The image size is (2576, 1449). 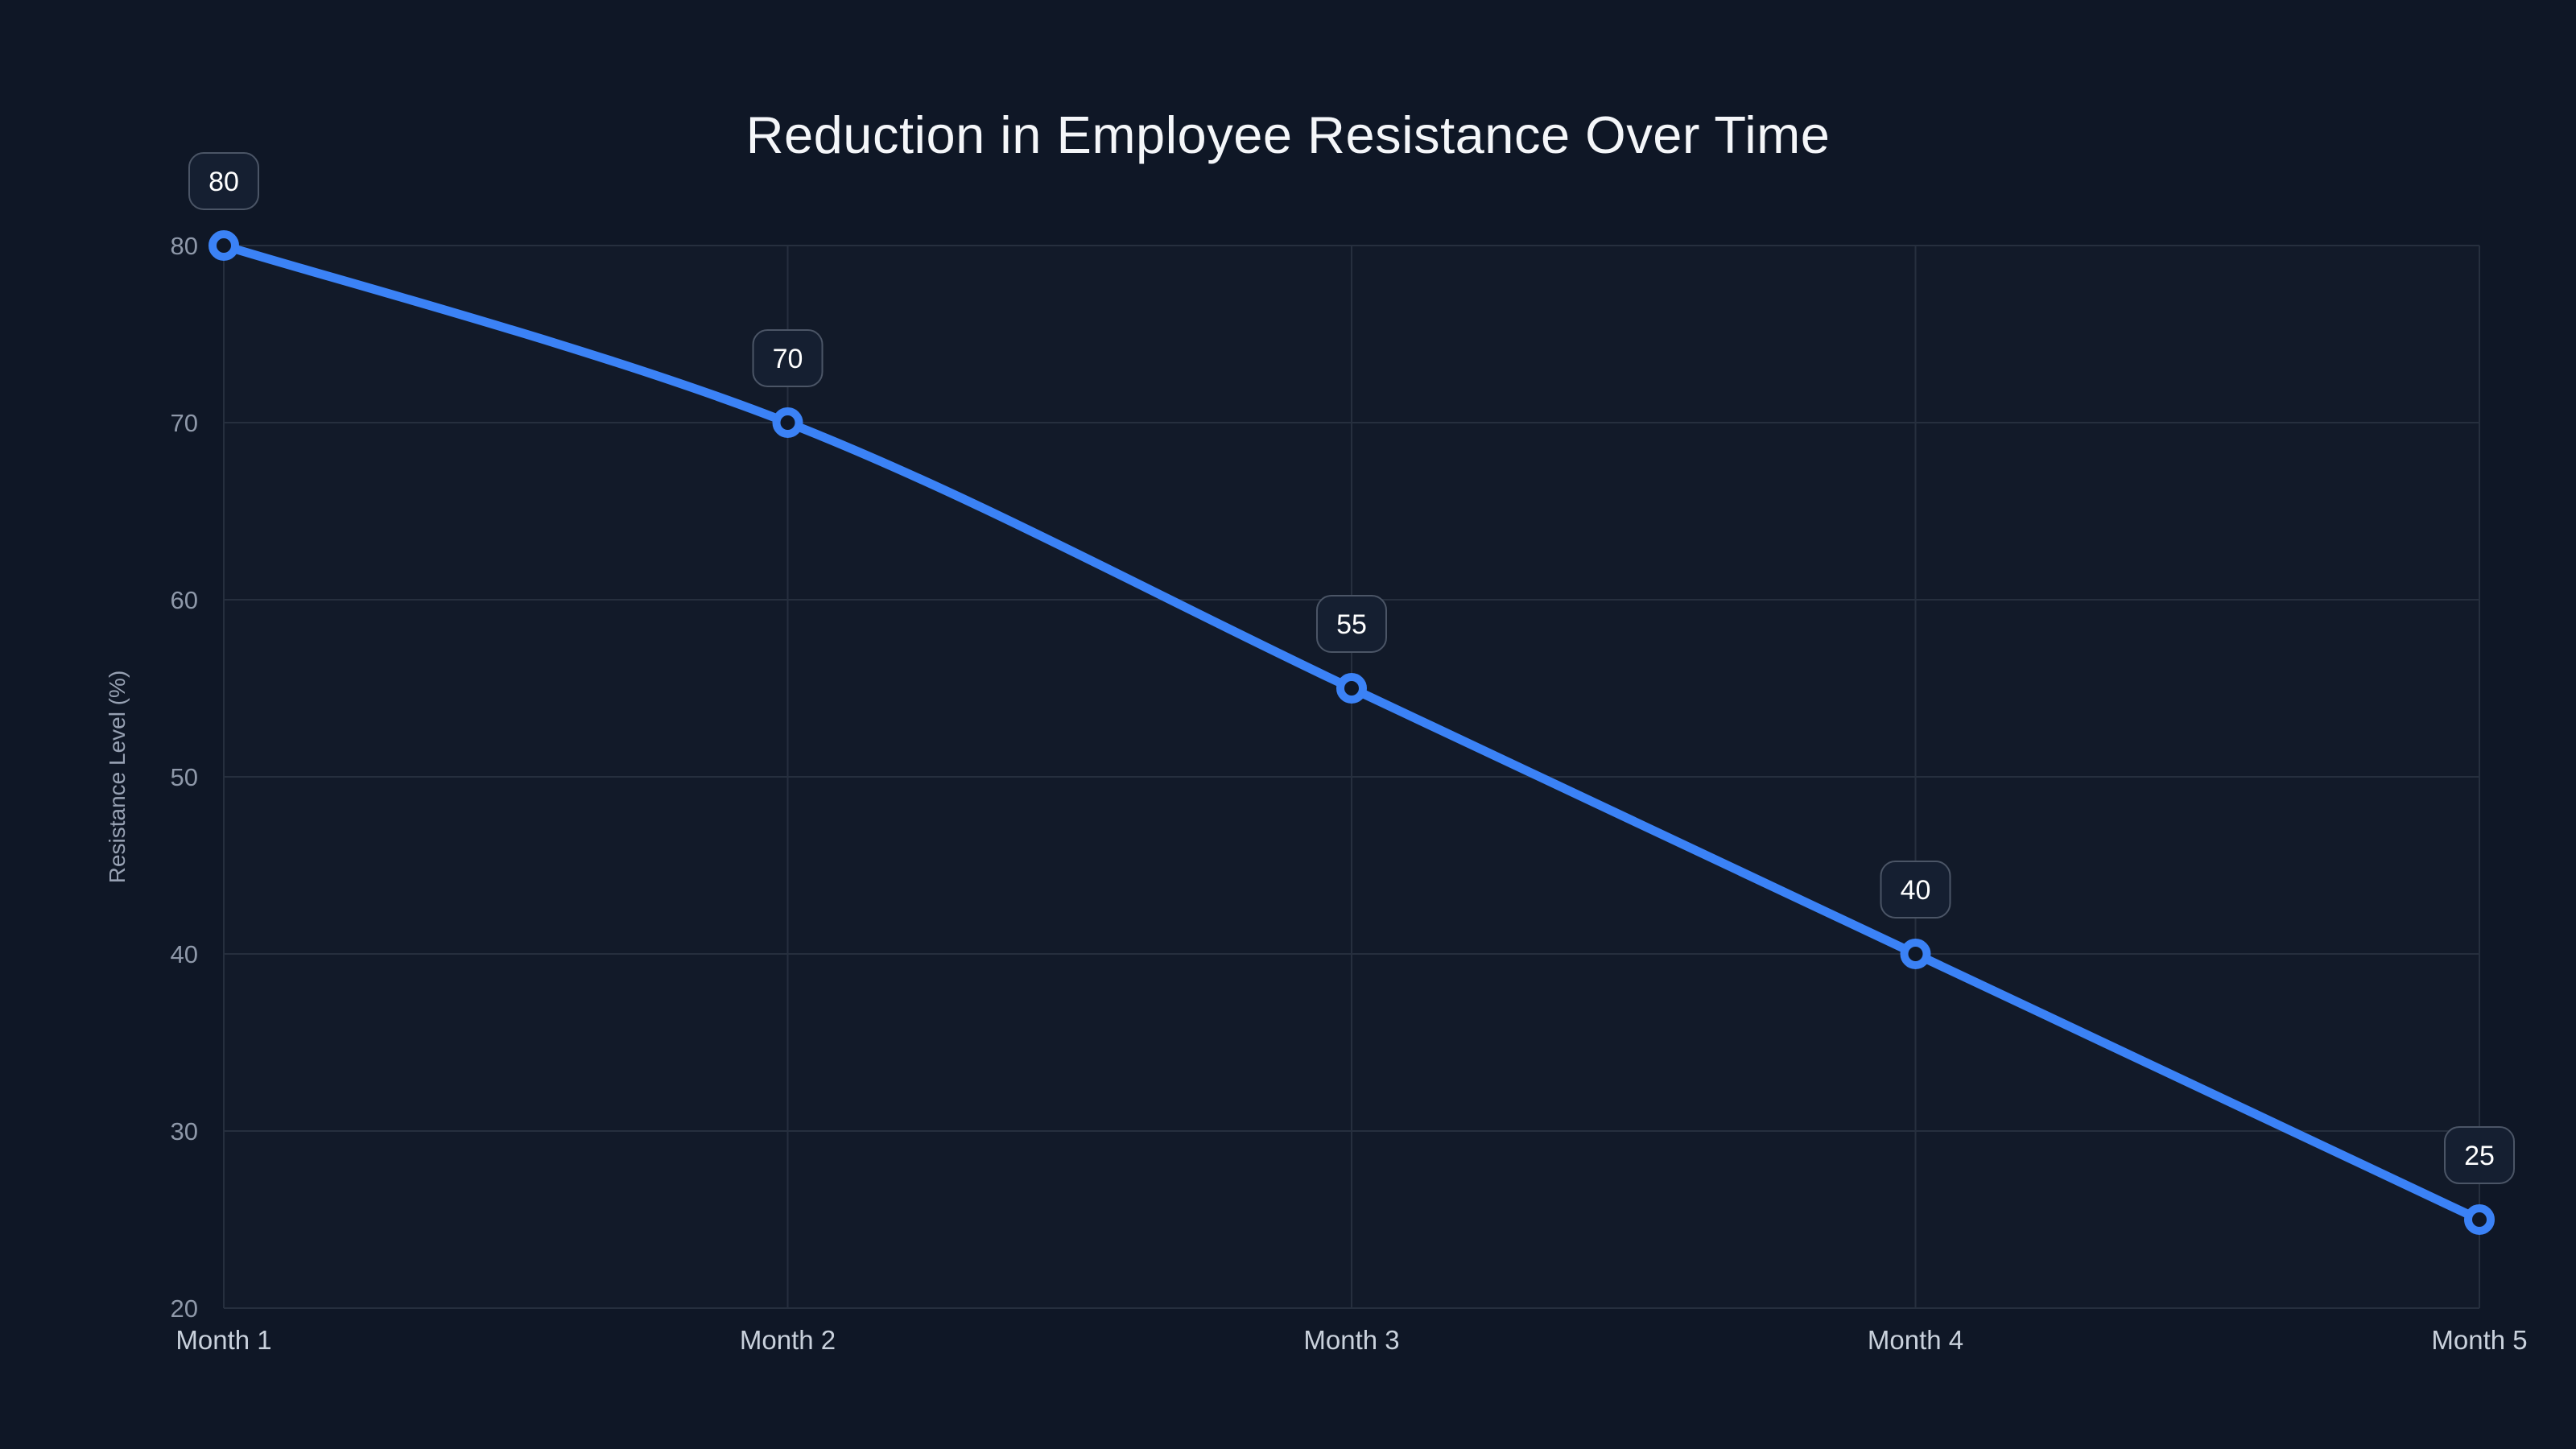 I want to click on y-tick-label: 80, so click(x=184, y=246).